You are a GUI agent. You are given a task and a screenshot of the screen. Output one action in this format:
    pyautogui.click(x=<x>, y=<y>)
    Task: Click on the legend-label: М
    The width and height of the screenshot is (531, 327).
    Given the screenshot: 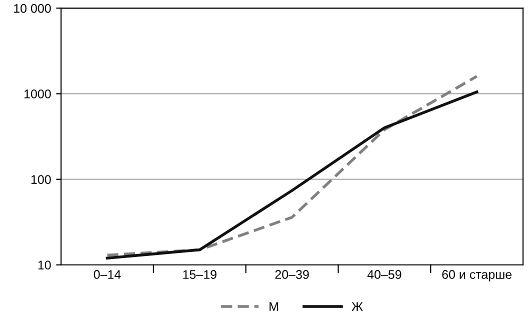 What is the action you would take?
    pyautogui.click(x=274, y=306)
    